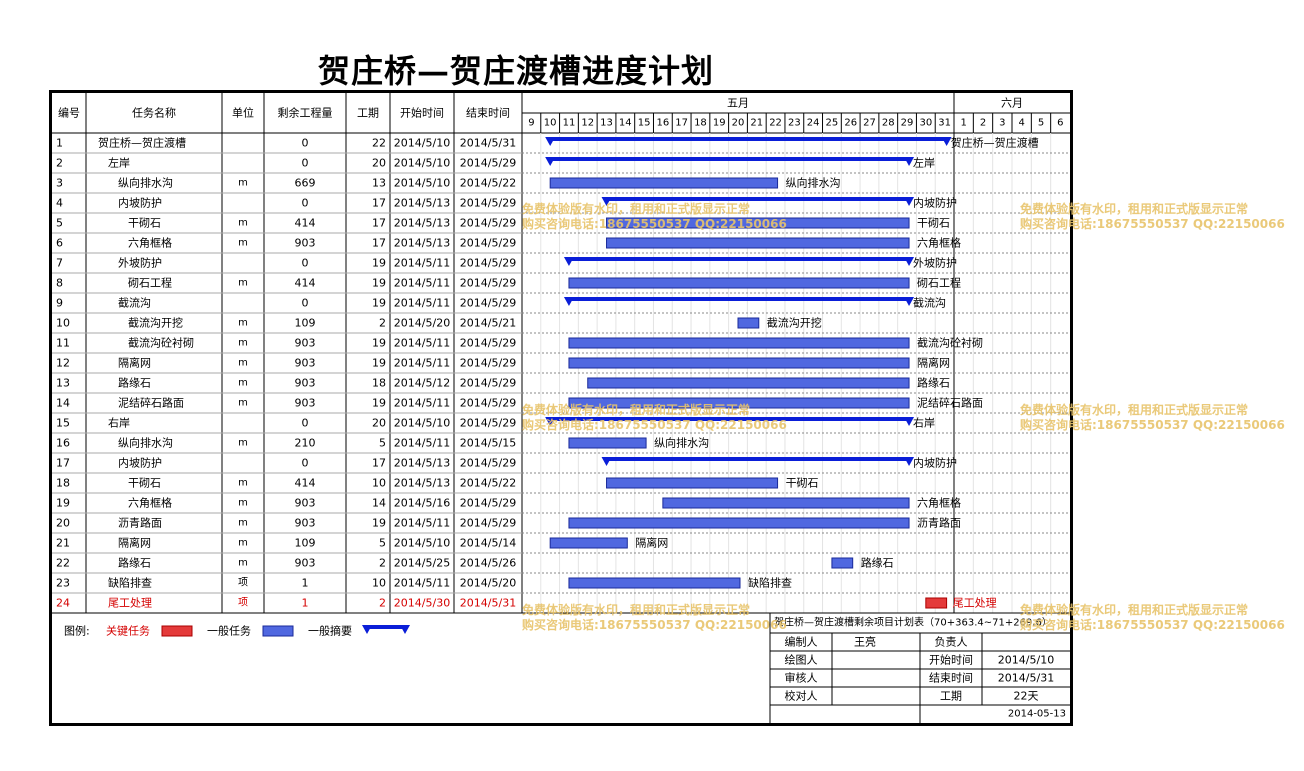  Describe the element at coordinates (119, 163) in the screenshot. I see `task-name: 左岸` at that location.